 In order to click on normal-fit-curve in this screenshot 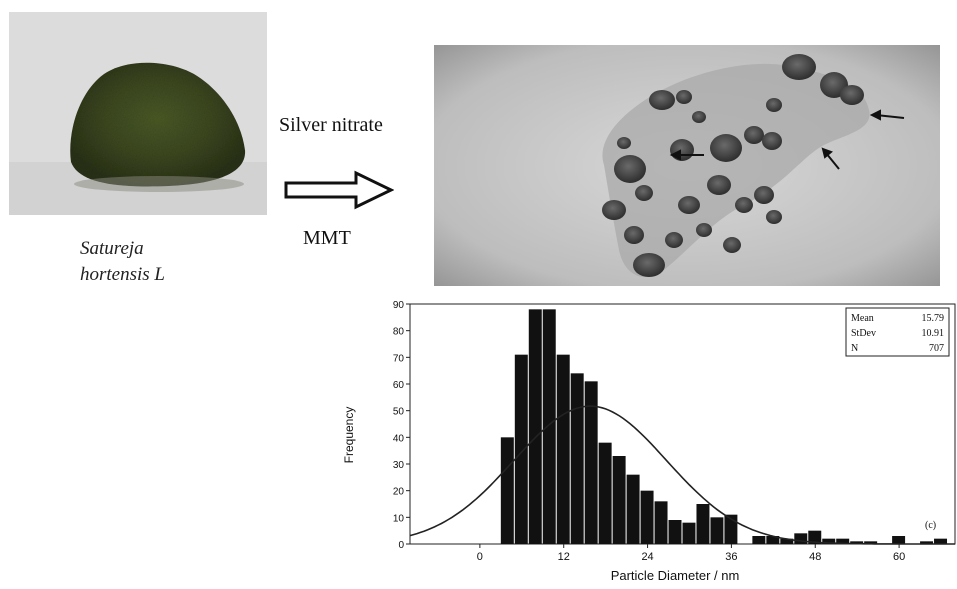, I will do `click(682, 475)`.